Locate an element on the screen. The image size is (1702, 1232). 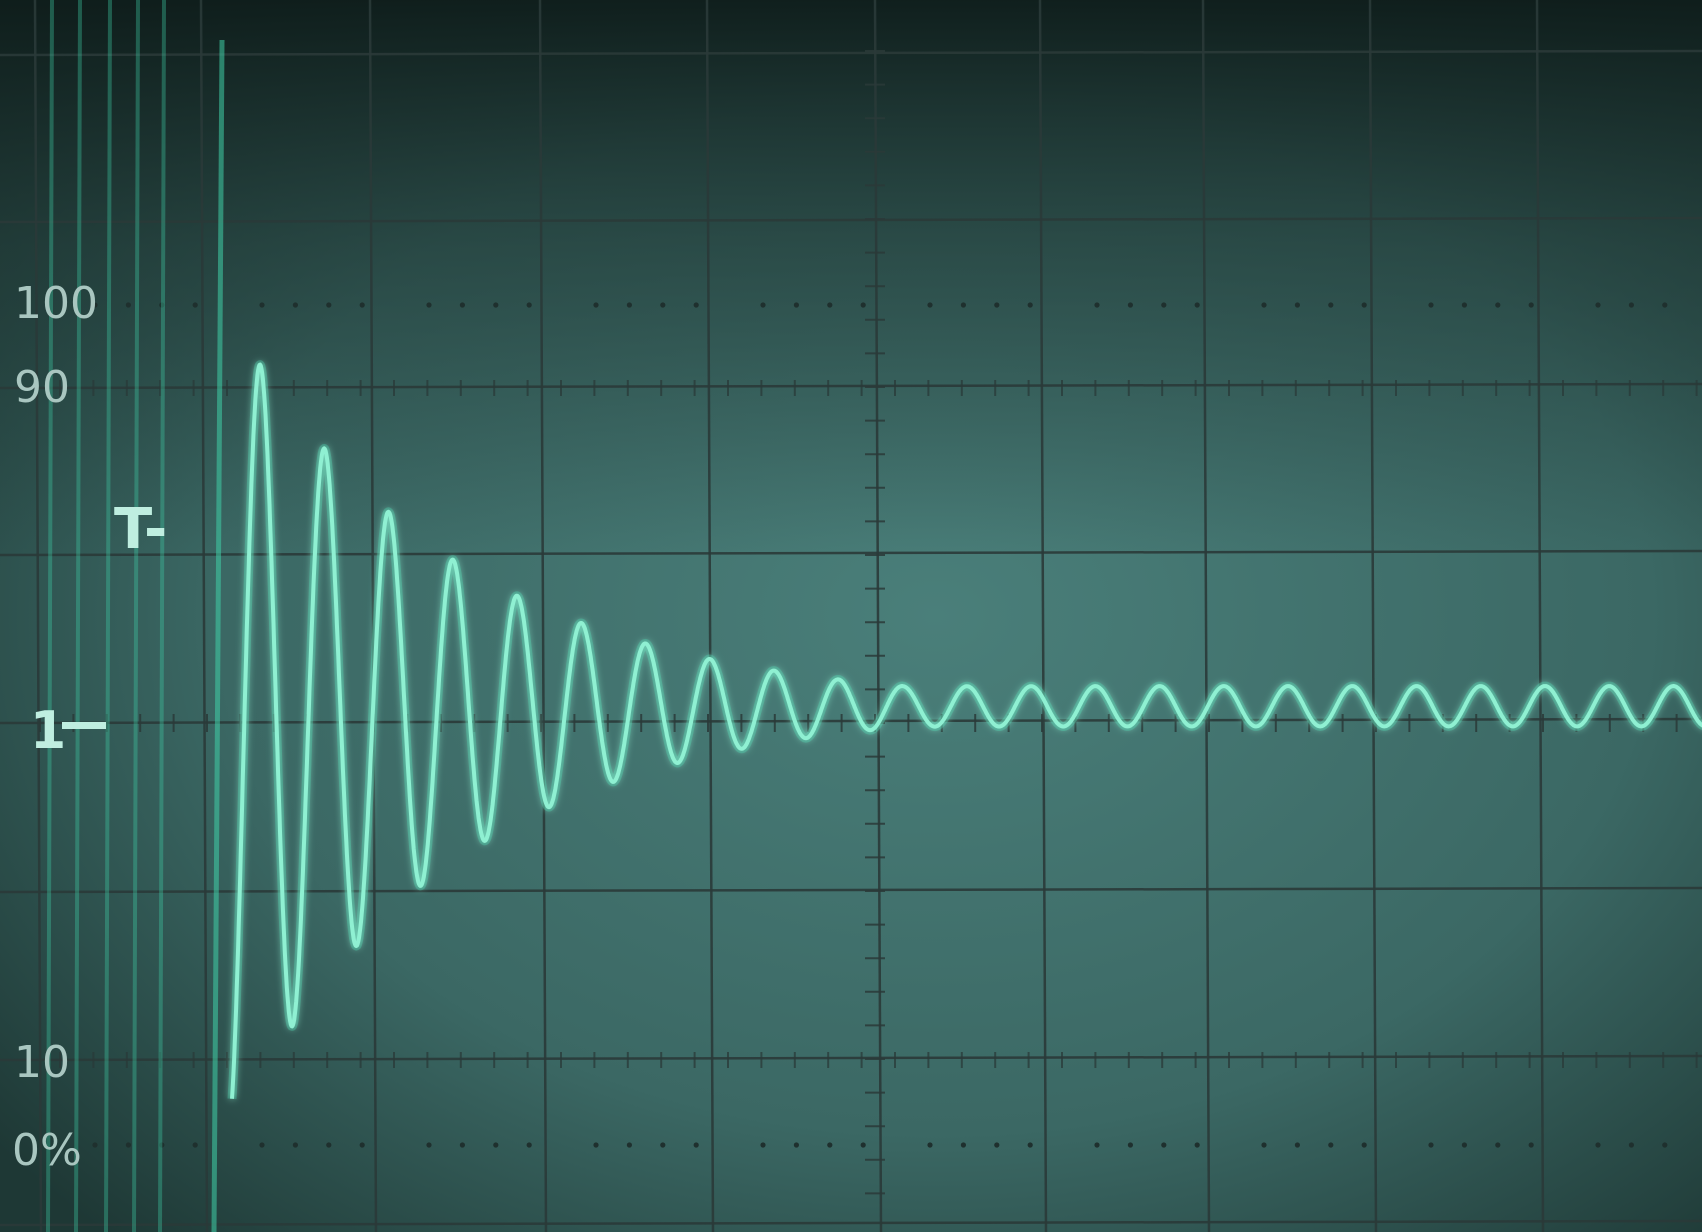
retrace-lines is located at coordinates (135, 616).